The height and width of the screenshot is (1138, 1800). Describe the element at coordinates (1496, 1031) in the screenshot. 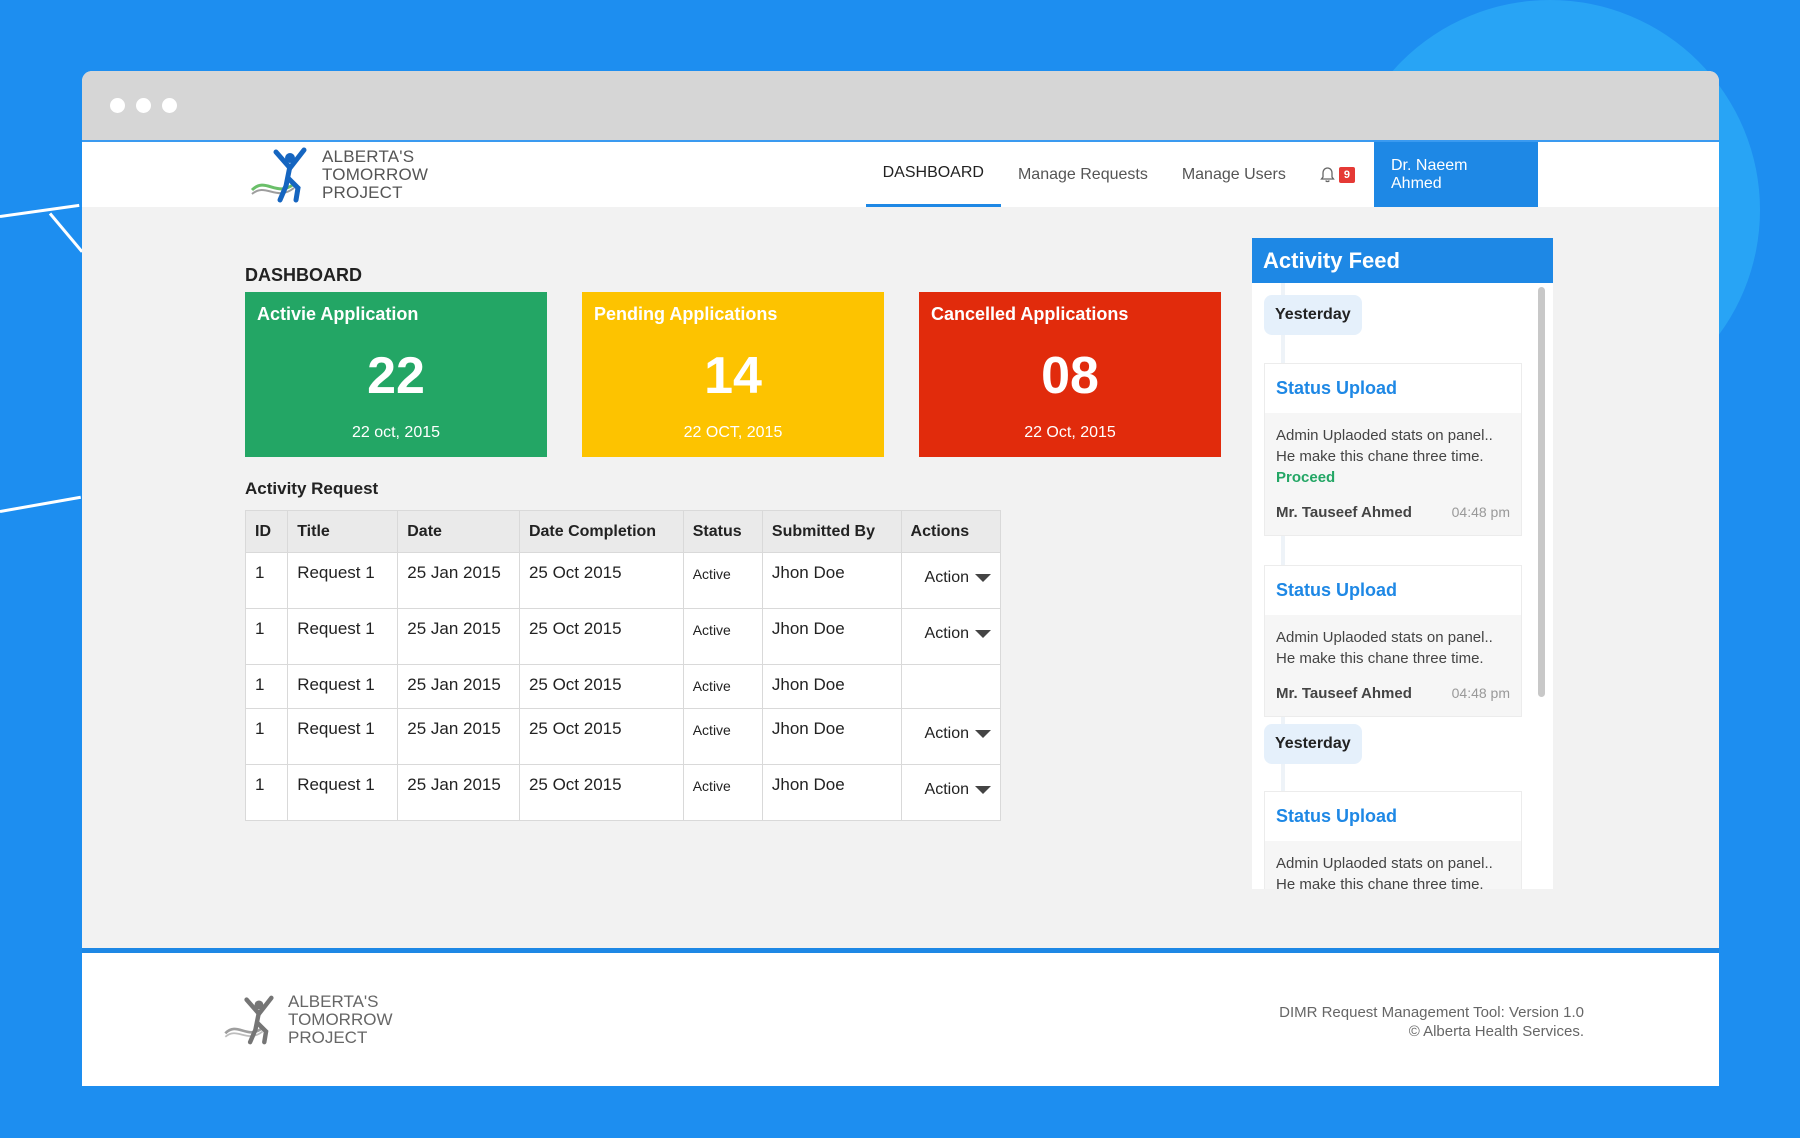

I see `footer-copyright: © Alberta Health Services.` at that location.